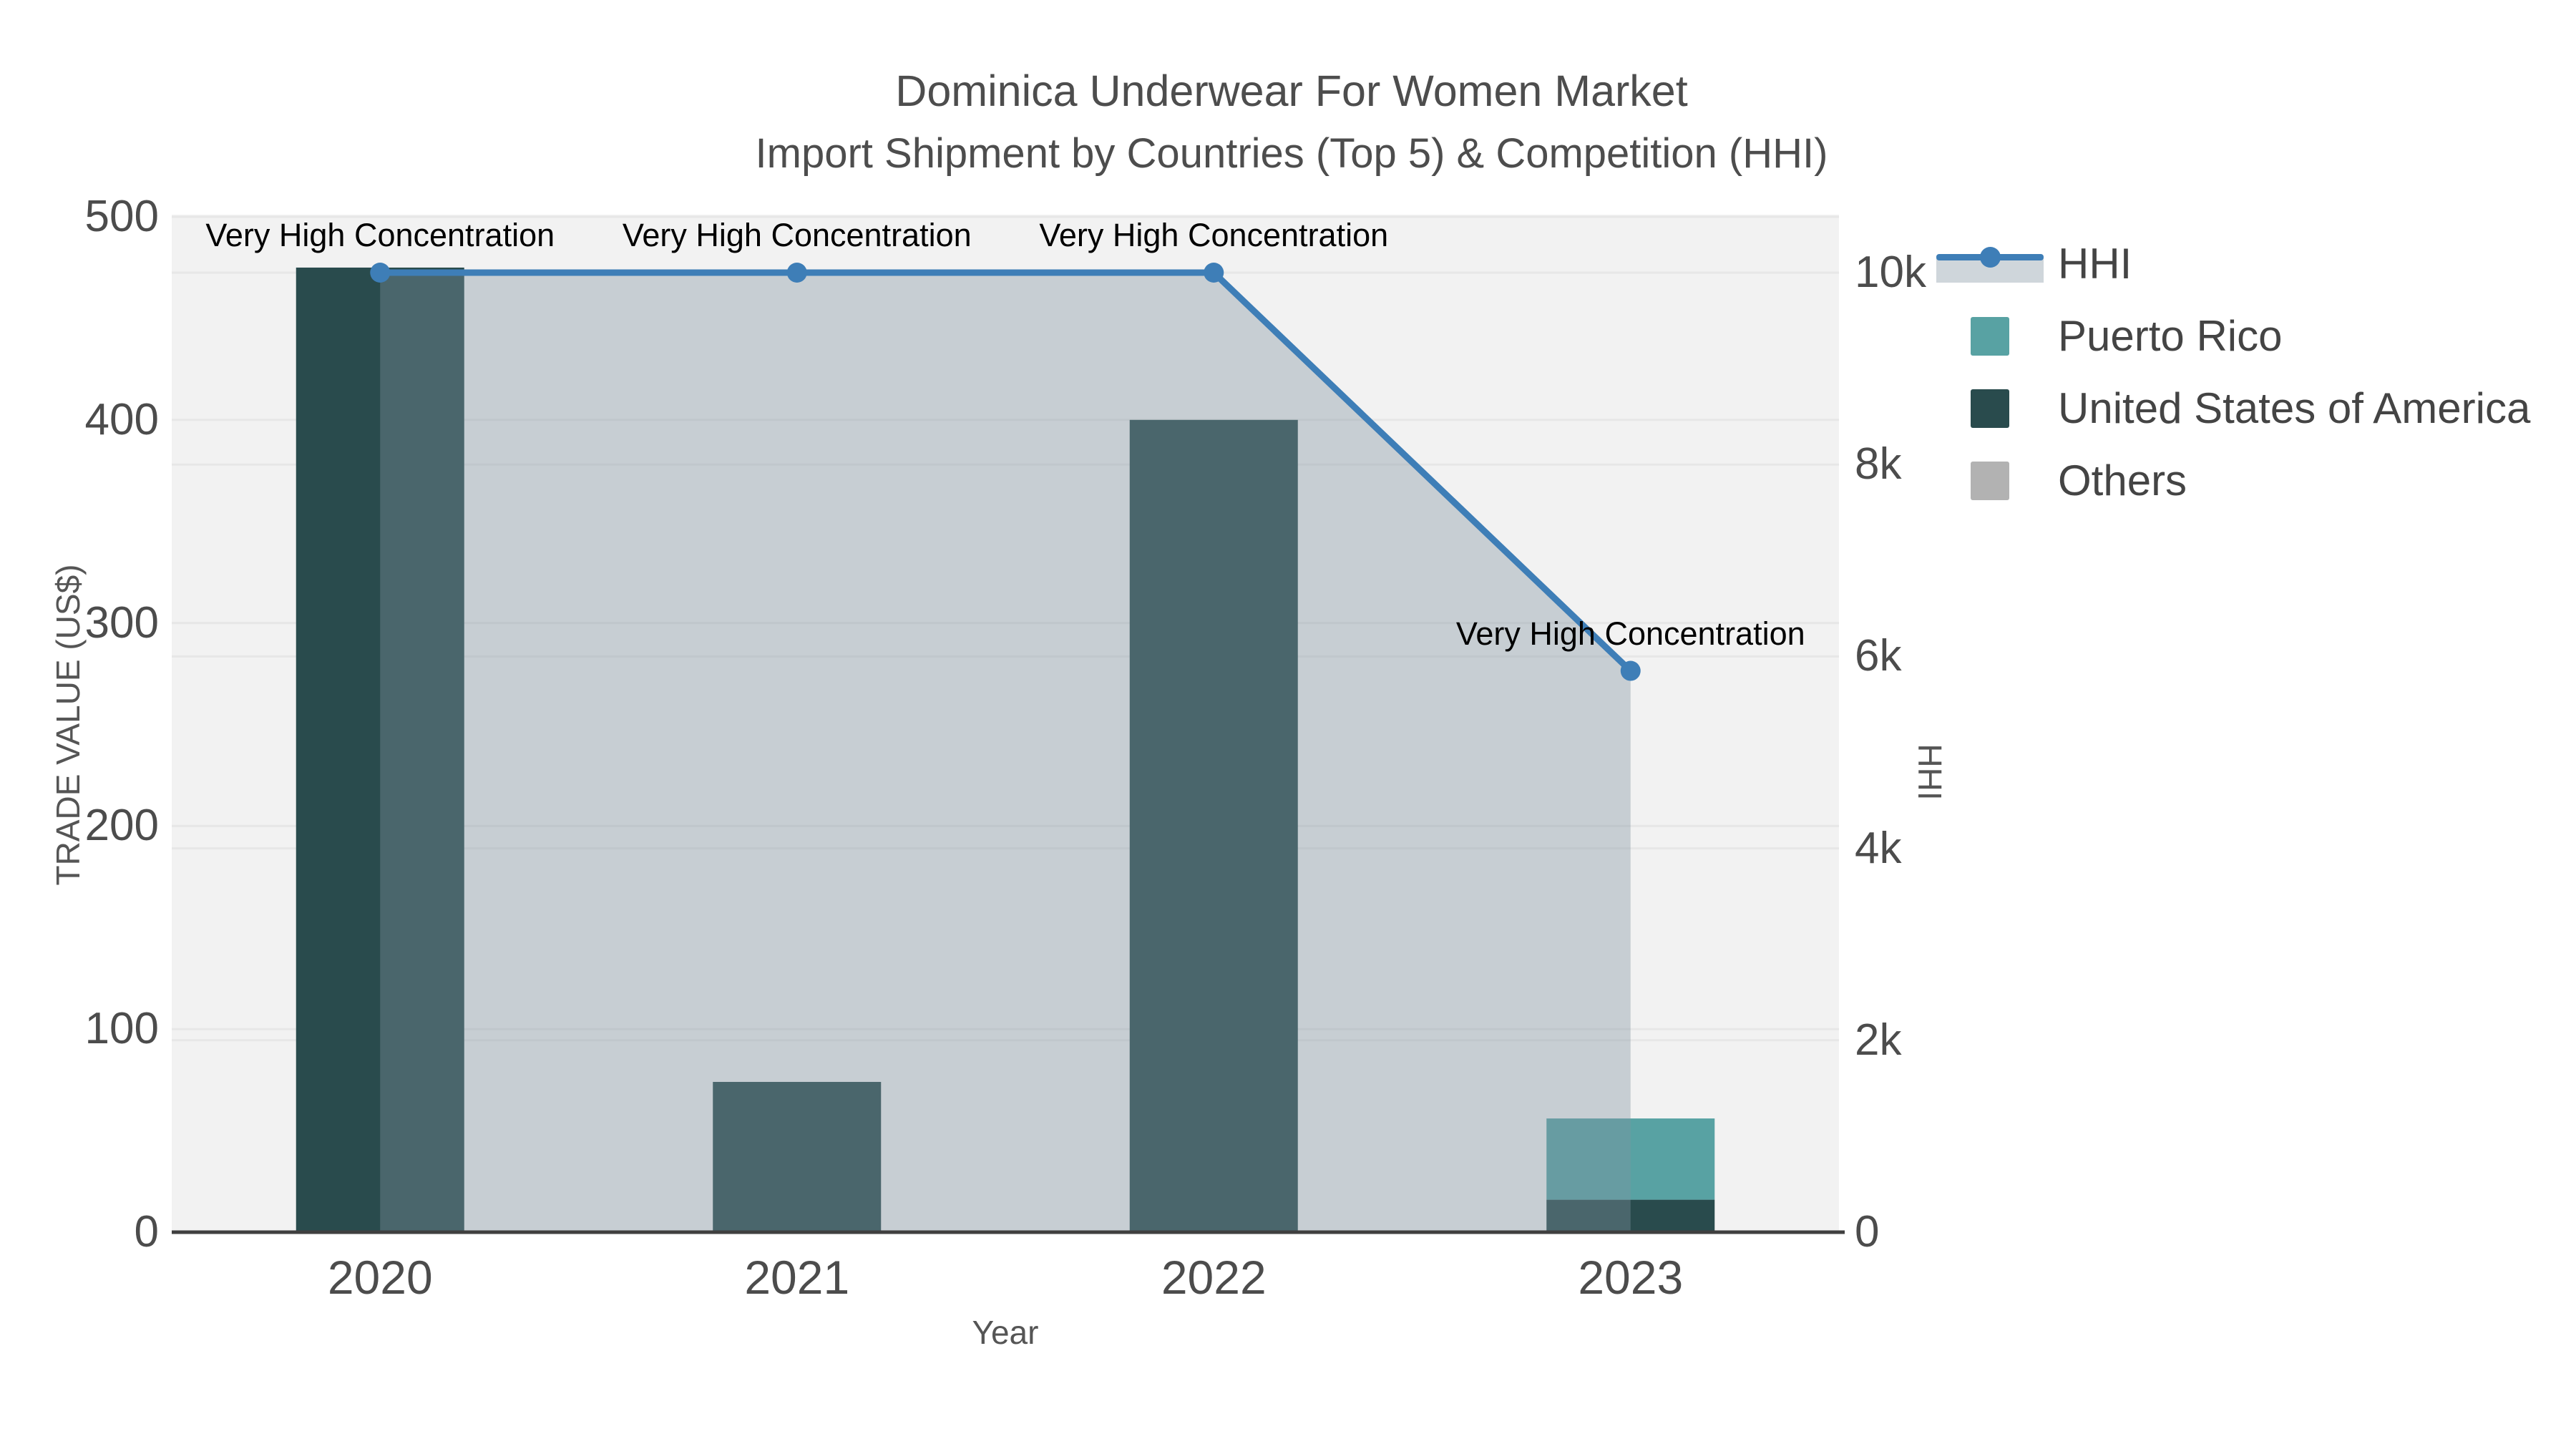  Describe the element at coordinates (122, 622) in the screenshot. I see `y-left-tick-300: 300` at that location.